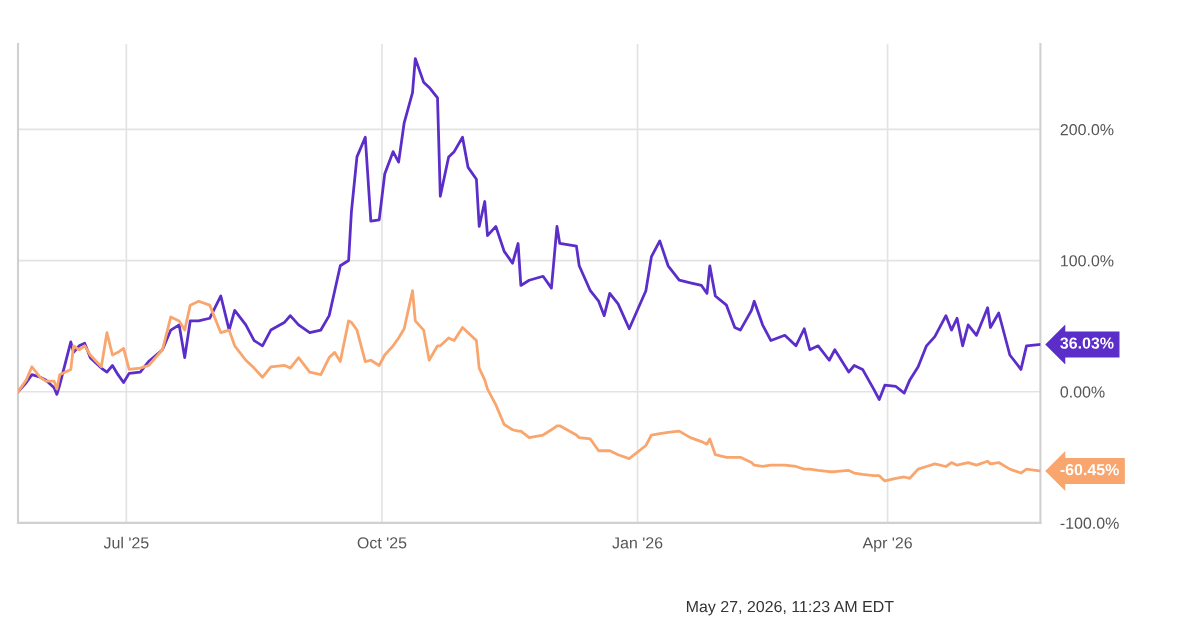 The image size is (1200, 630). What do you see at coordinates (1087, 343) in the screenshot?
I see `annotation: 36.03%` at bounding box center [1087, 343].